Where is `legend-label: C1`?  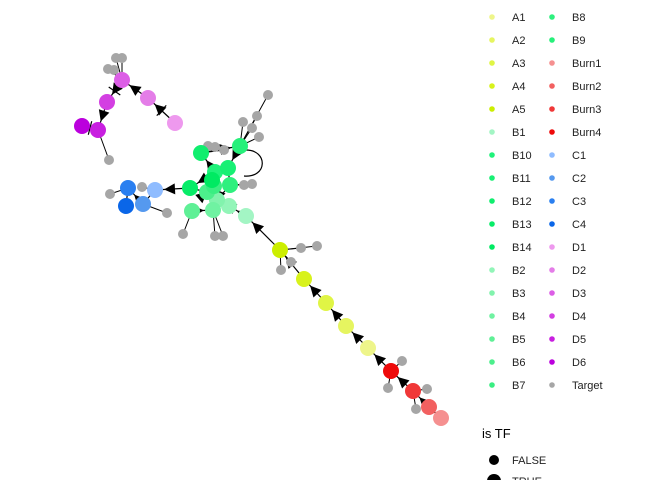
legend-label: C1 is located at coordinates (579, 156).